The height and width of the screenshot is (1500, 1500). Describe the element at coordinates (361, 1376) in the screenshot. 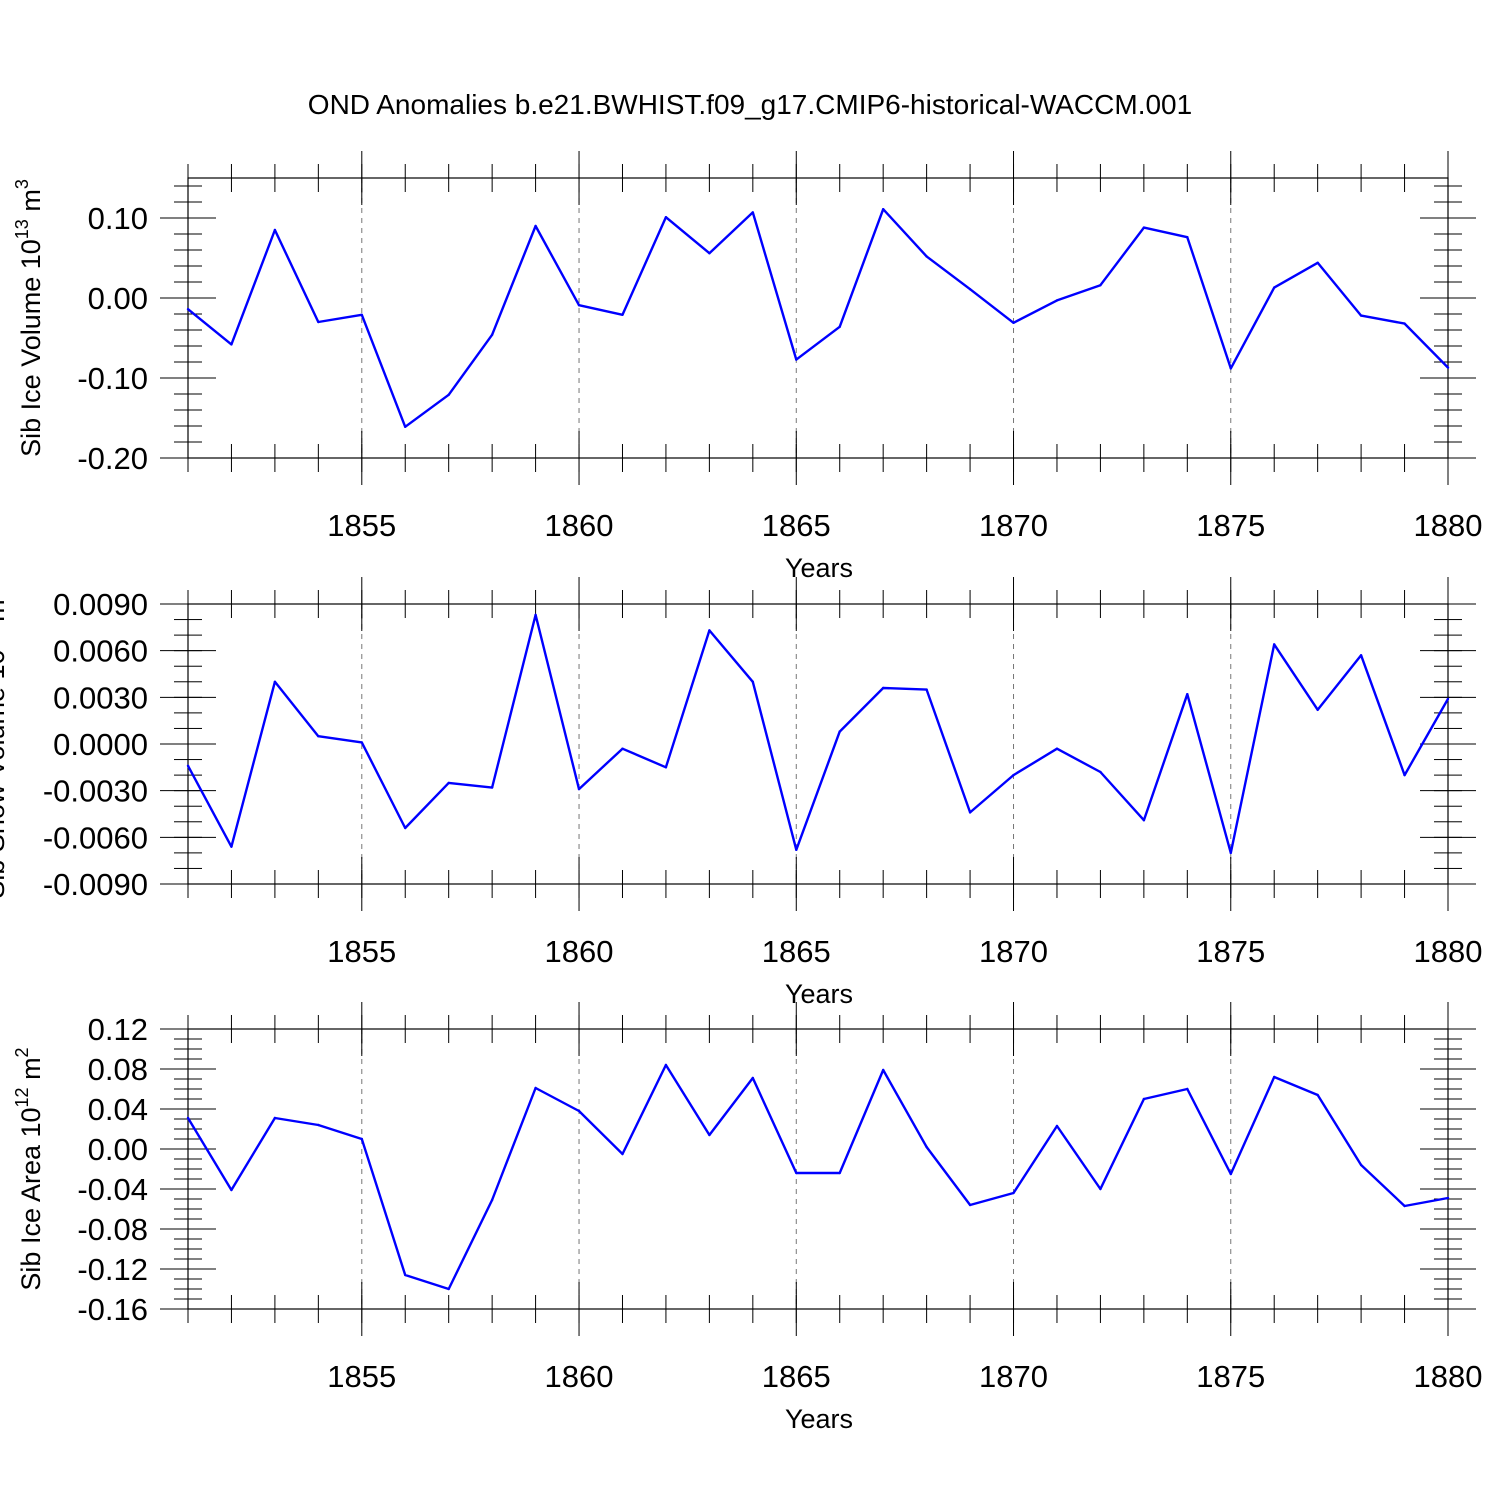

I see `x-tick-label: 1855` at that location.